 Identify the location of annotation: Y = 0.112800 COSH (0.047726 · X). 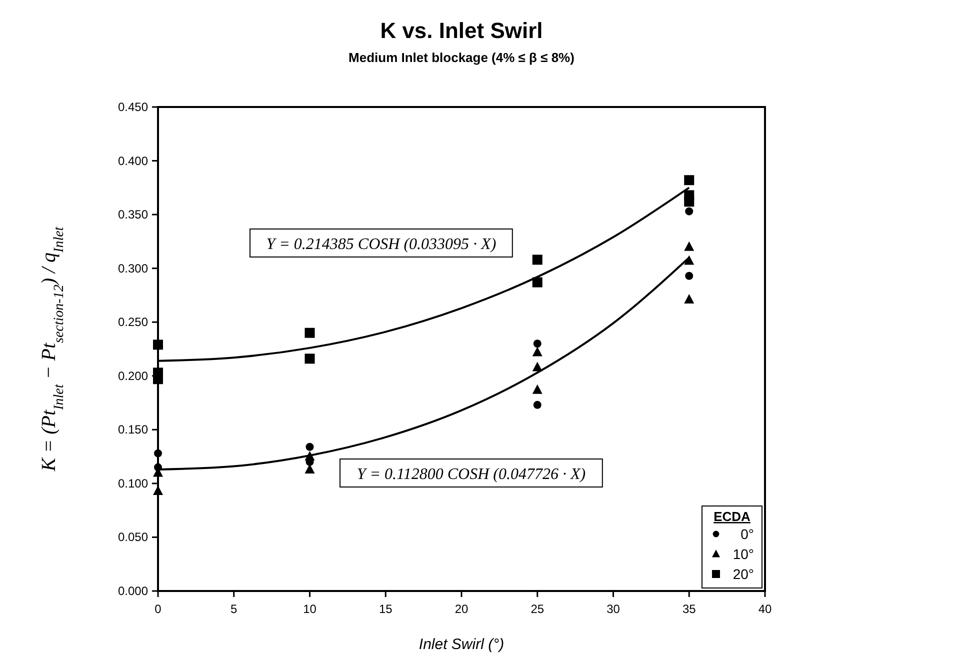
(471, 474).